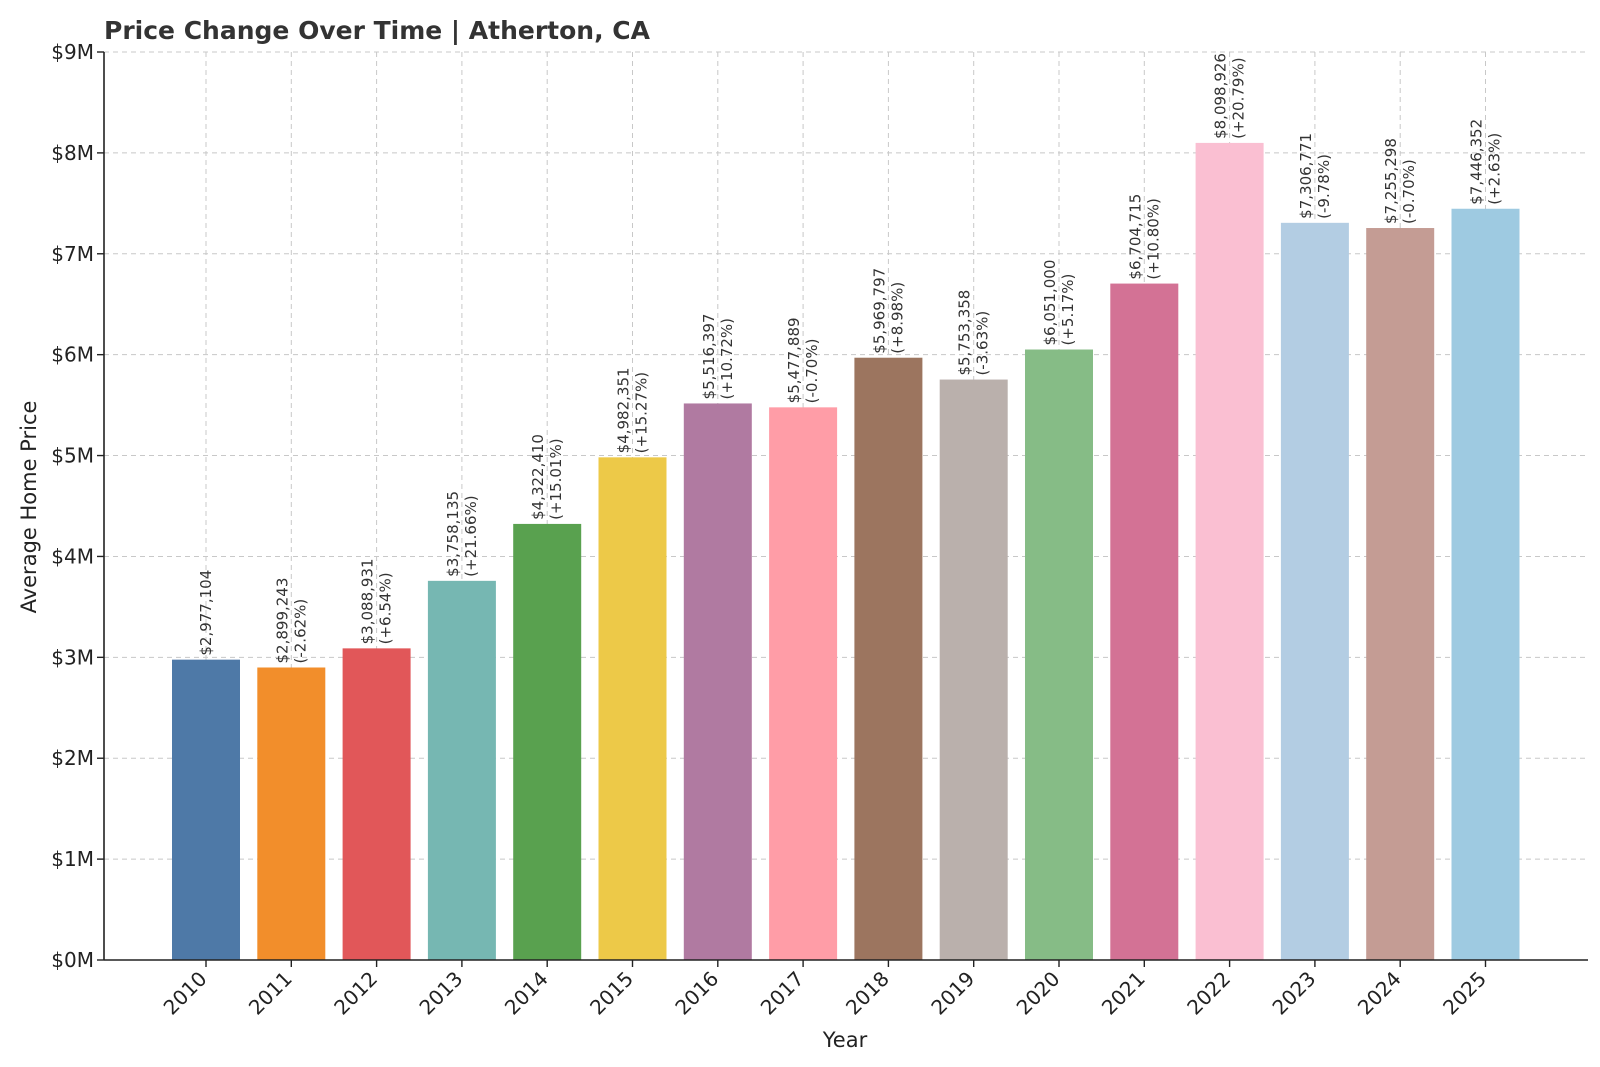 The image size is (1600, 1067). What do you see at coordinates (1306, 176) in the screenshot?
I see `value-label: $7,306,771` at bounding box center [1306, 176].